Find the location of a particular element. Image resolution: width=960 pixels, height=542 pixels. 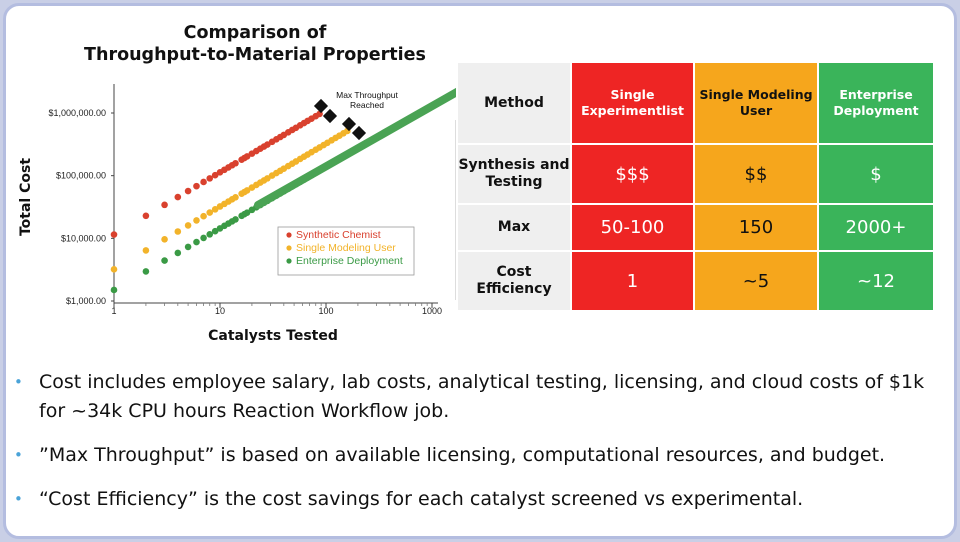

table-header-method: Method is located at coordinates (514, 103).